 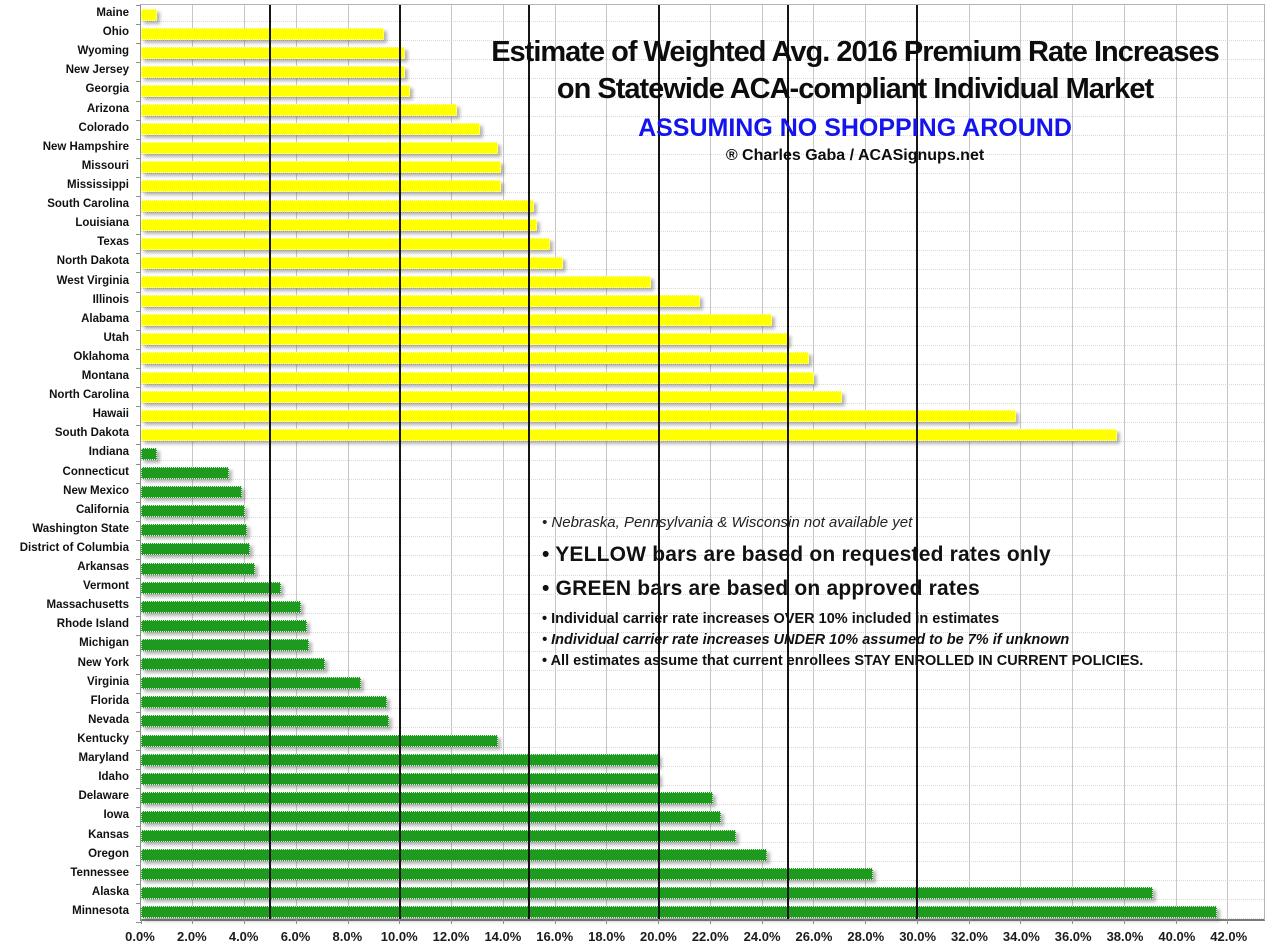 I want to click on bar-washington-state, so click(x=194, y=530).